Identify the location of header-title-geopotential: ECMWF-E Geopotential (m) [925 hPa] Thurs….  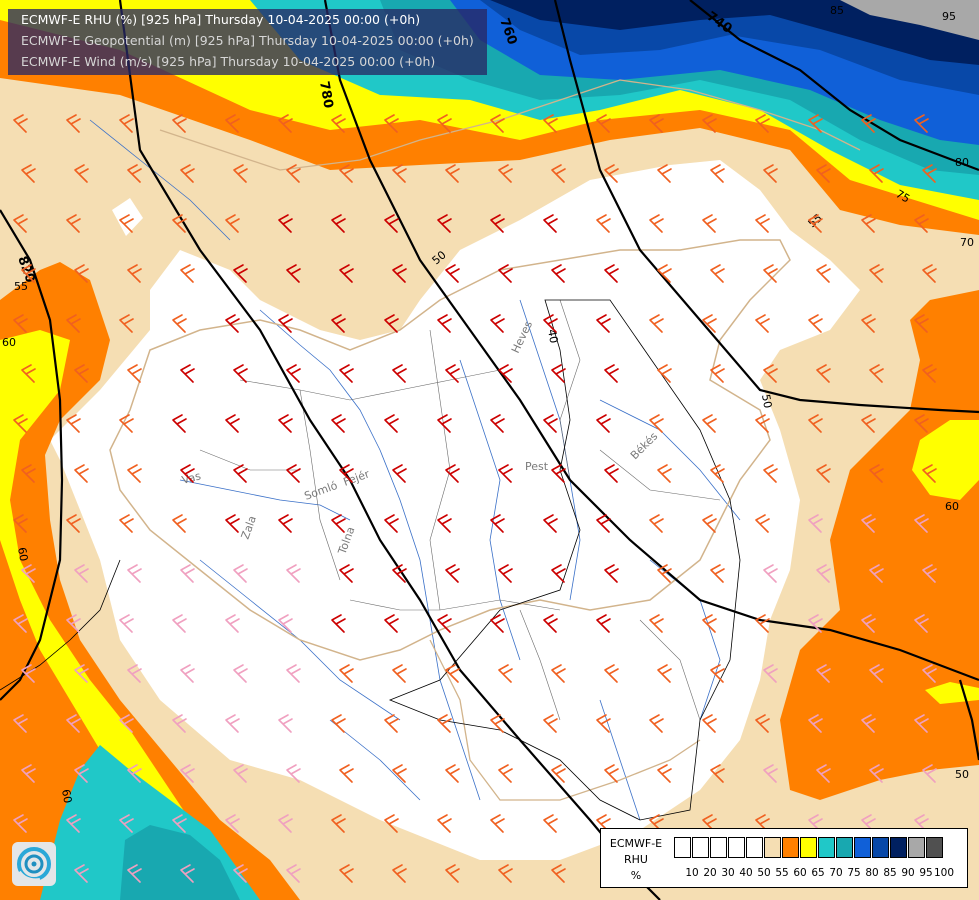
(247, 40).